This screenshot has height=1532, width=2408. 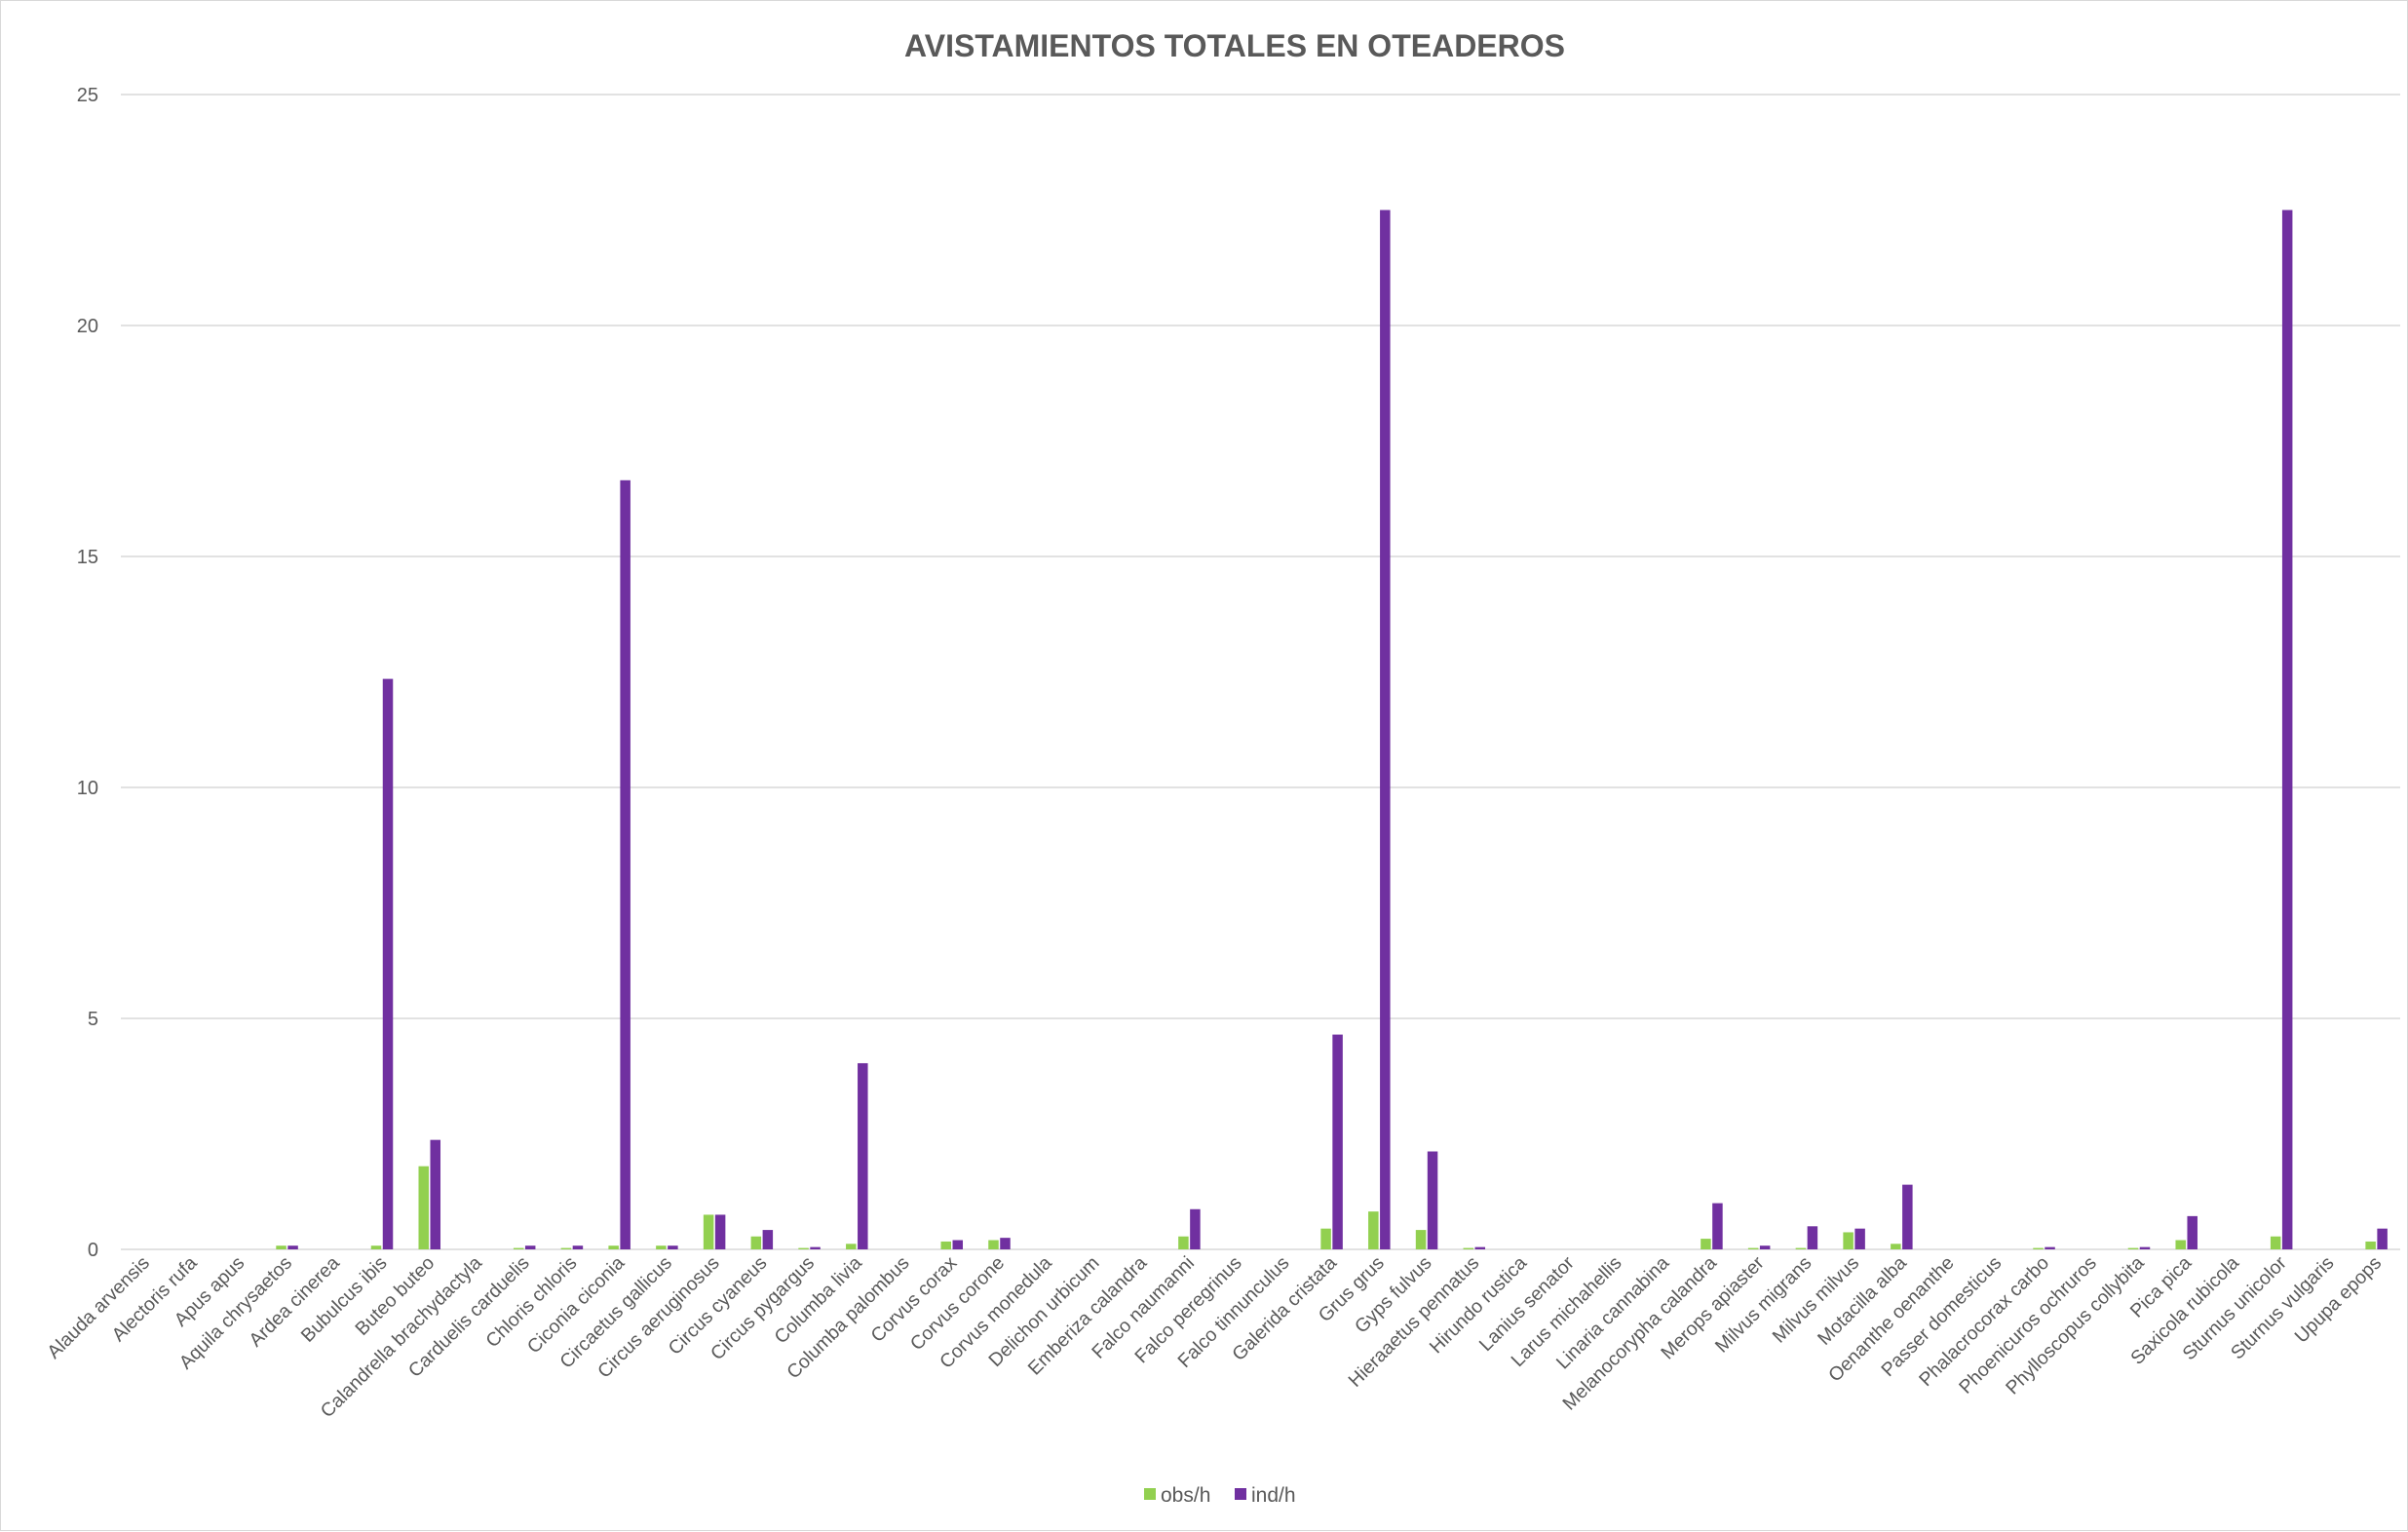 What do you see at coordinates (87, 557) in the screenshot?
I see `y-tick-label: 15` at bounding box center [87, 557].